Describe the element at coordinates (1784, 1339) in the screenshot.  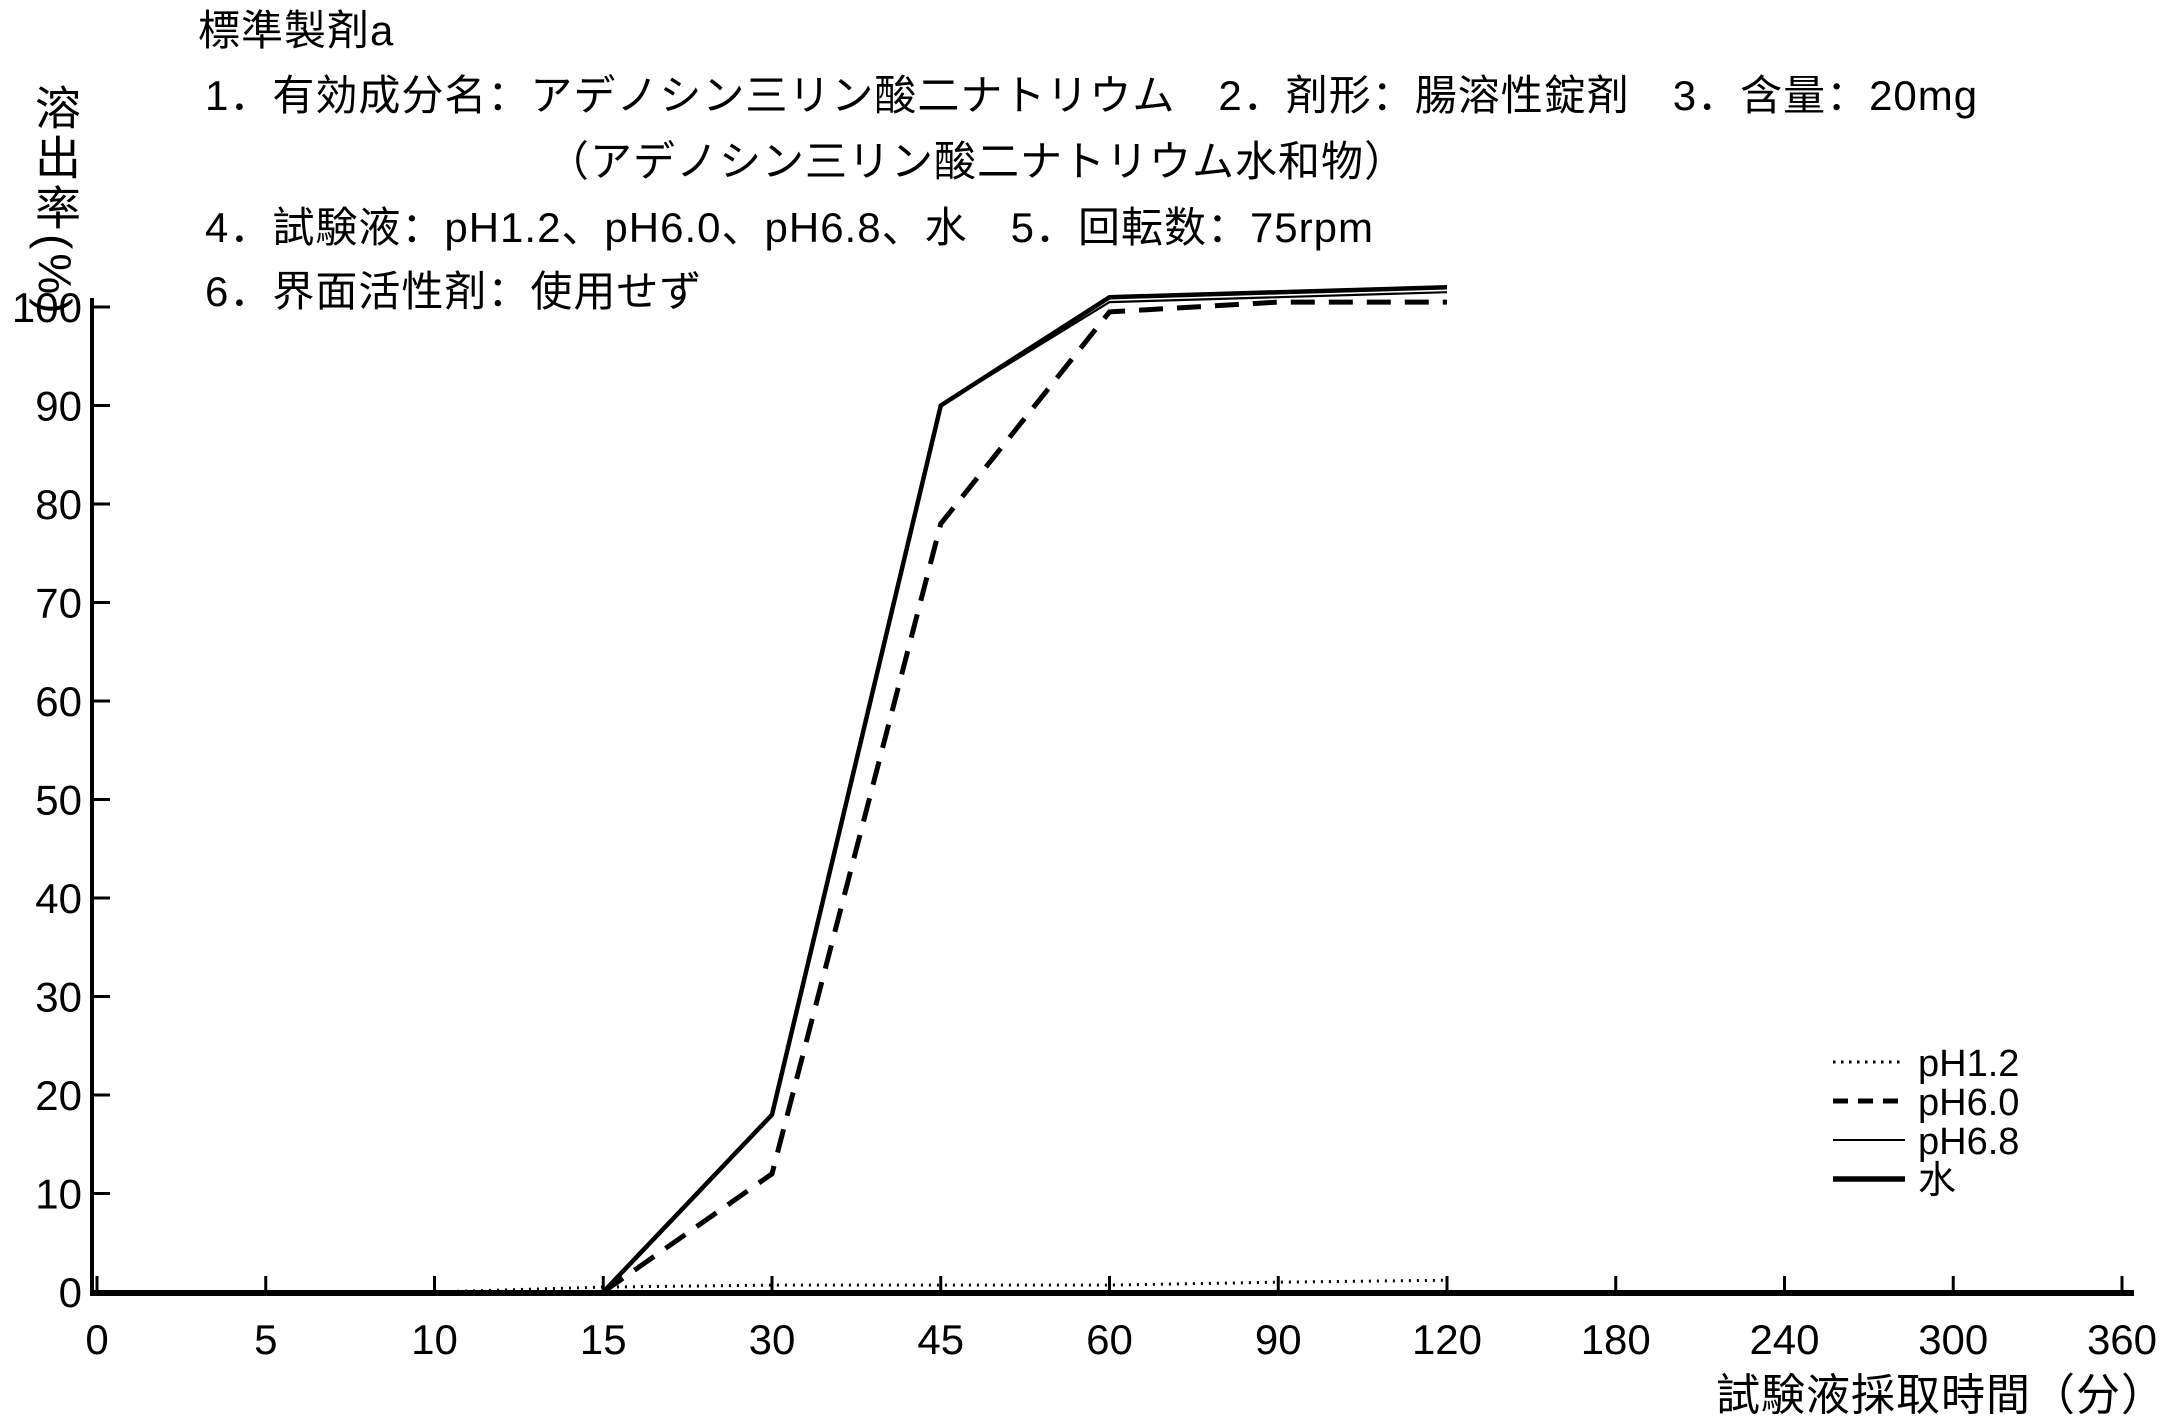
I see `x-tick-label: 240` at that location.